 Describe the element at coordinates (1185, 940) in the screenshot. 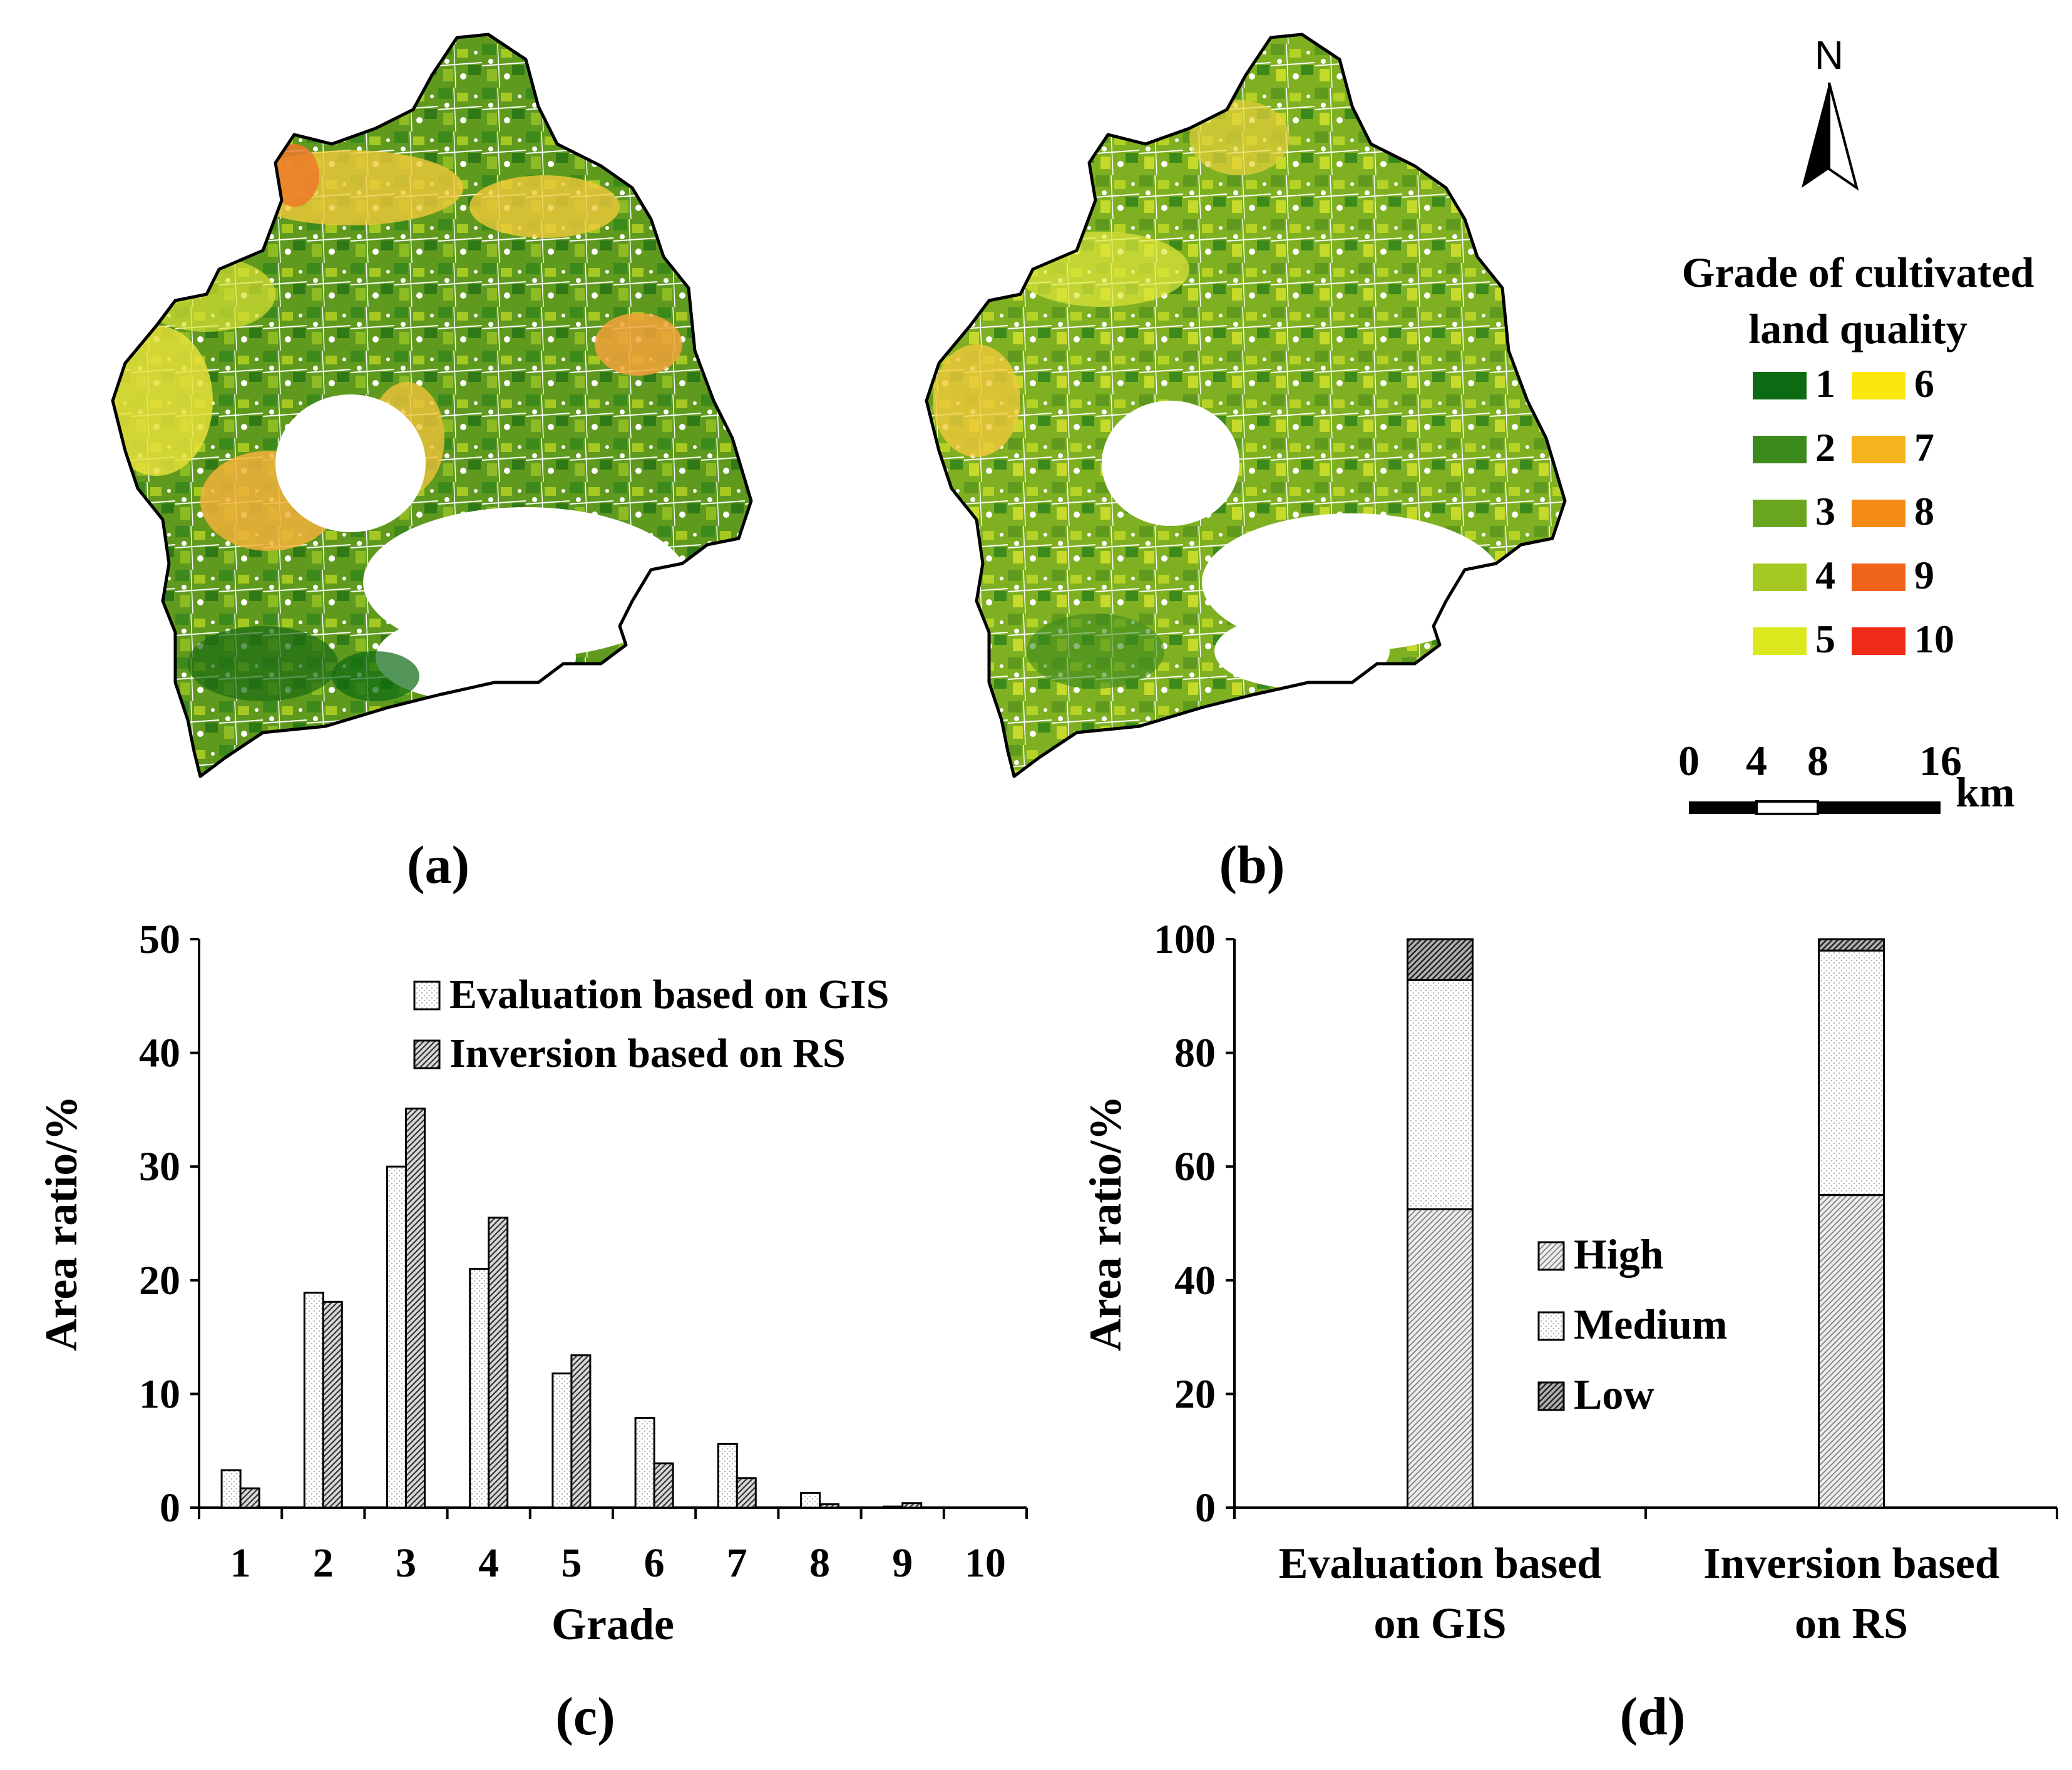

I see `chart-d-ytick-label: 100` at that location.